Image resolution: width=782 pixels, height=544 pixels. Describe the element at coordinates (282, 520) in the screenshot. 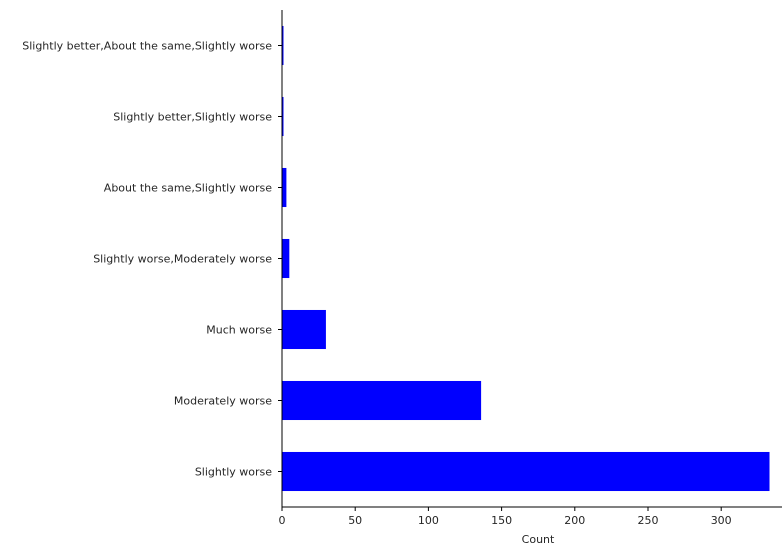

I see `x-tick-label: 0` at that location.